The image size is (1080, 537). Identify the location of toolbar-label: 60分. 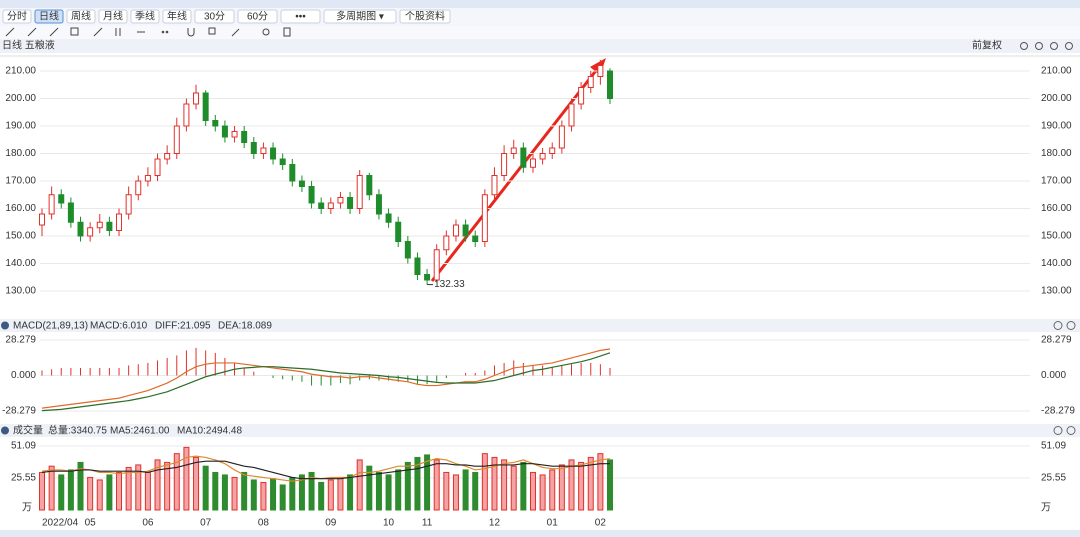
(257, 17).